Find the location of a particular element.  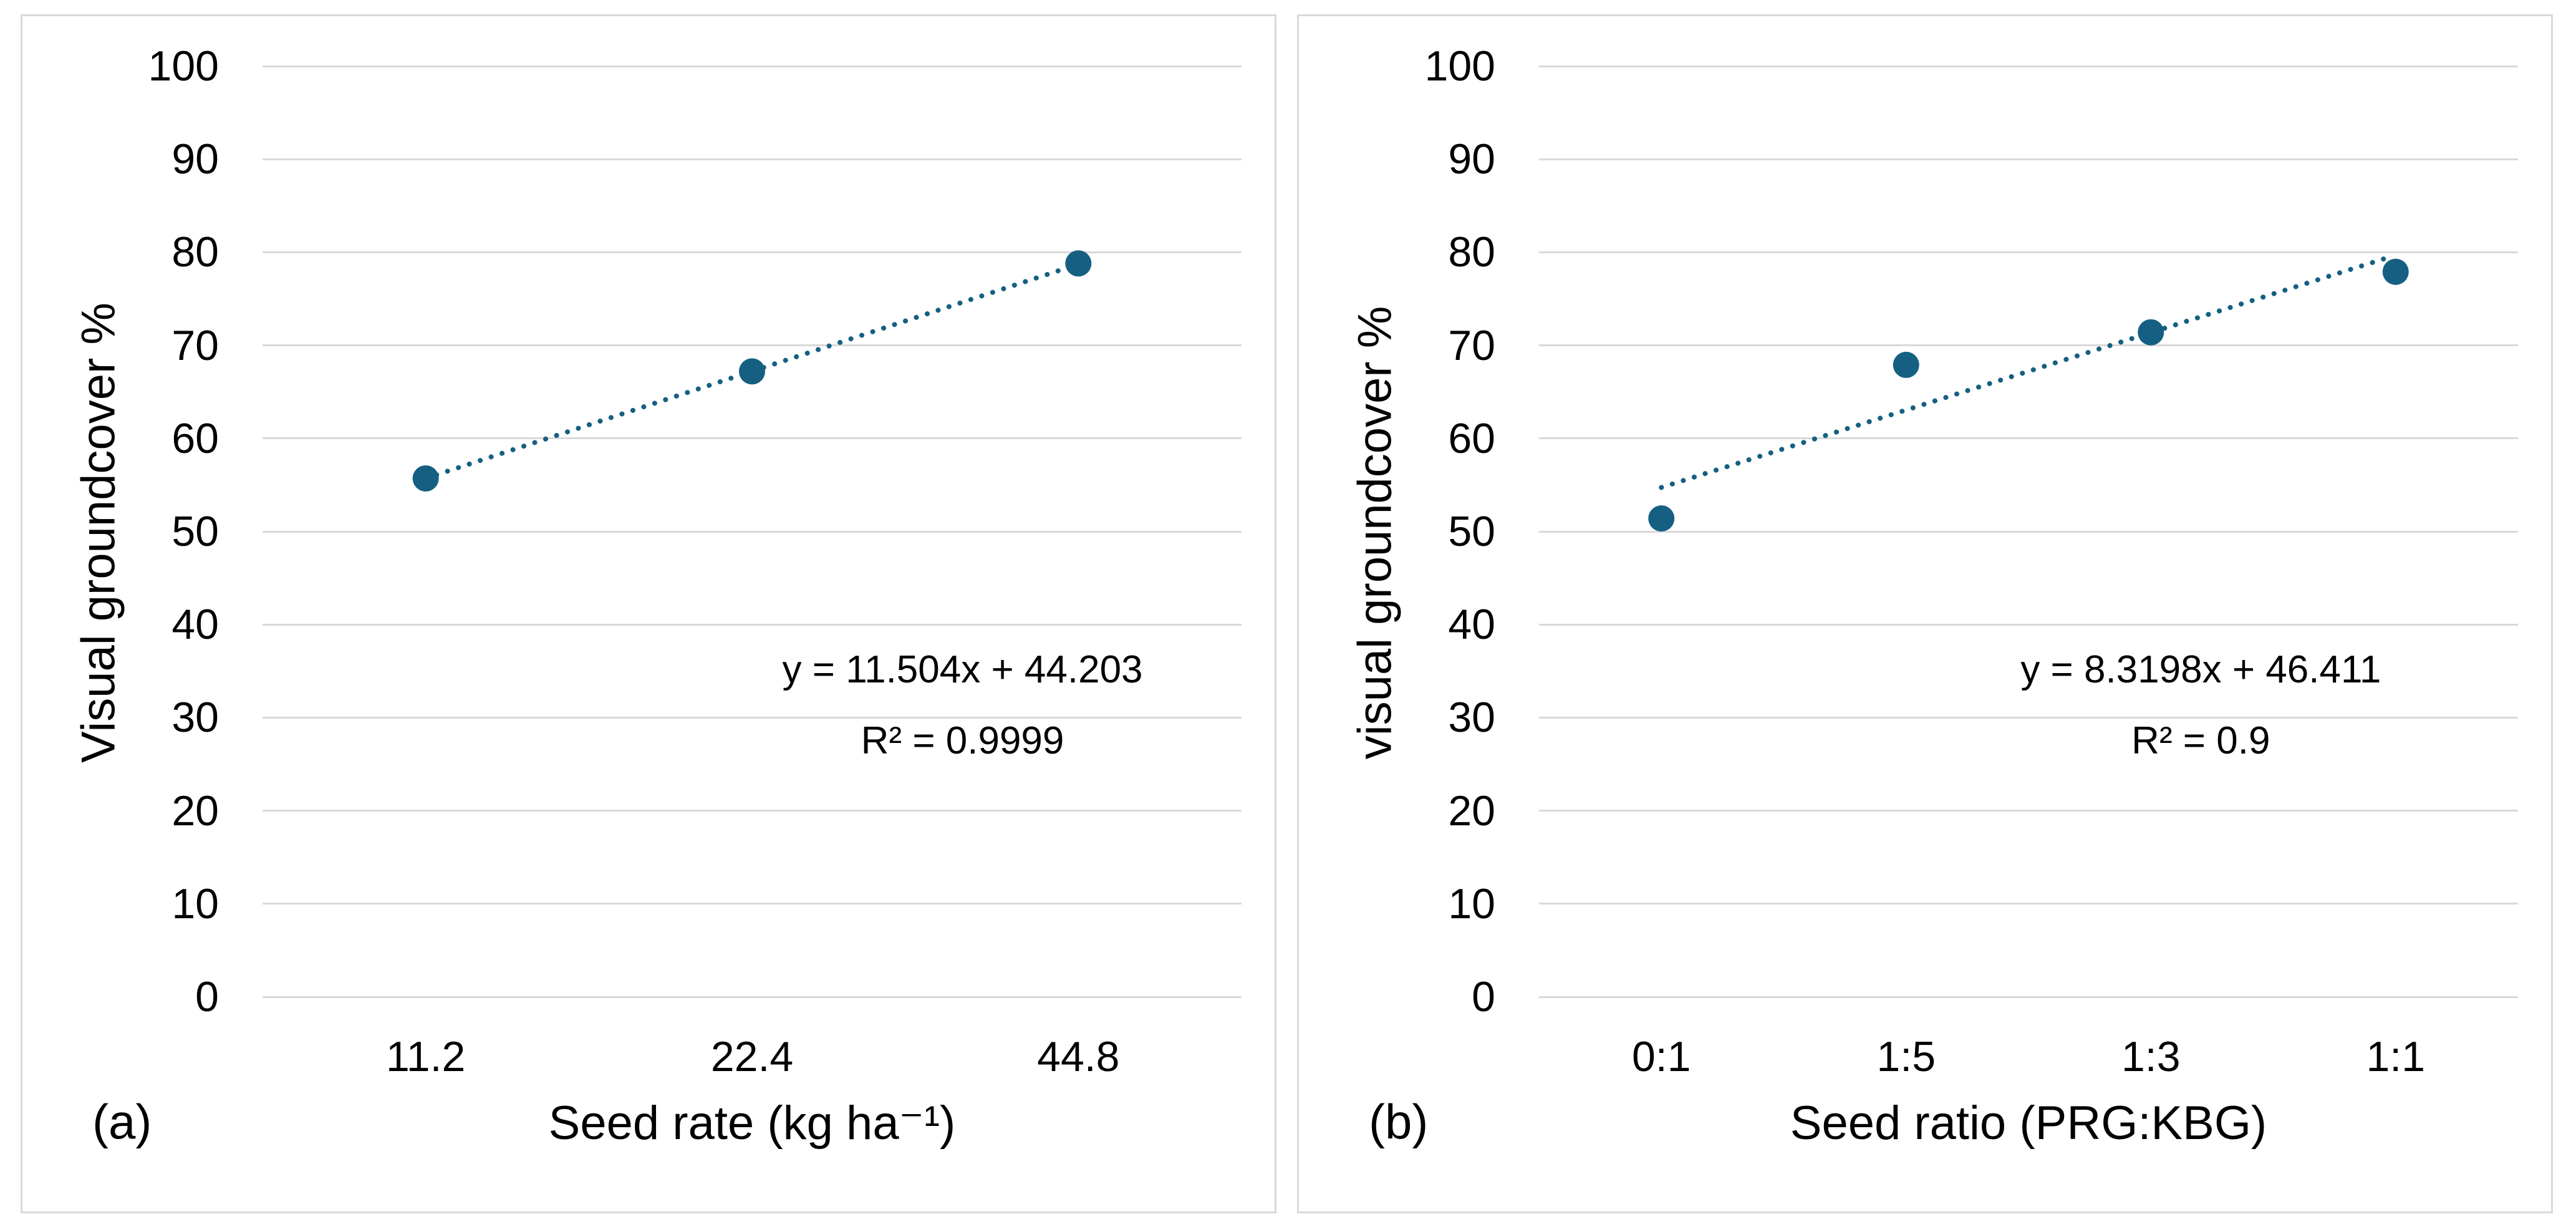

plot-area-b is located at coordinates (2028, 393).